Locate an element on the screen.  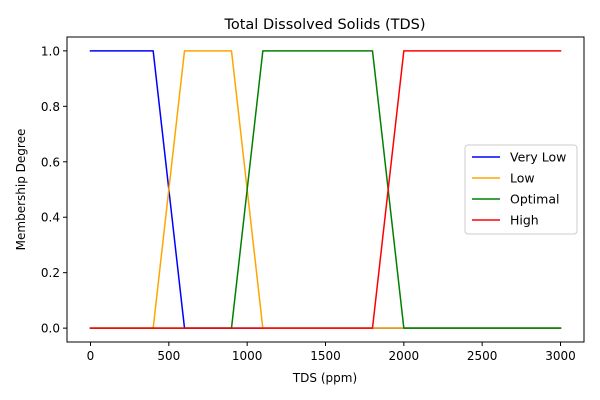
y-tick-label: 0.0 is located at coordinates (50, 329).